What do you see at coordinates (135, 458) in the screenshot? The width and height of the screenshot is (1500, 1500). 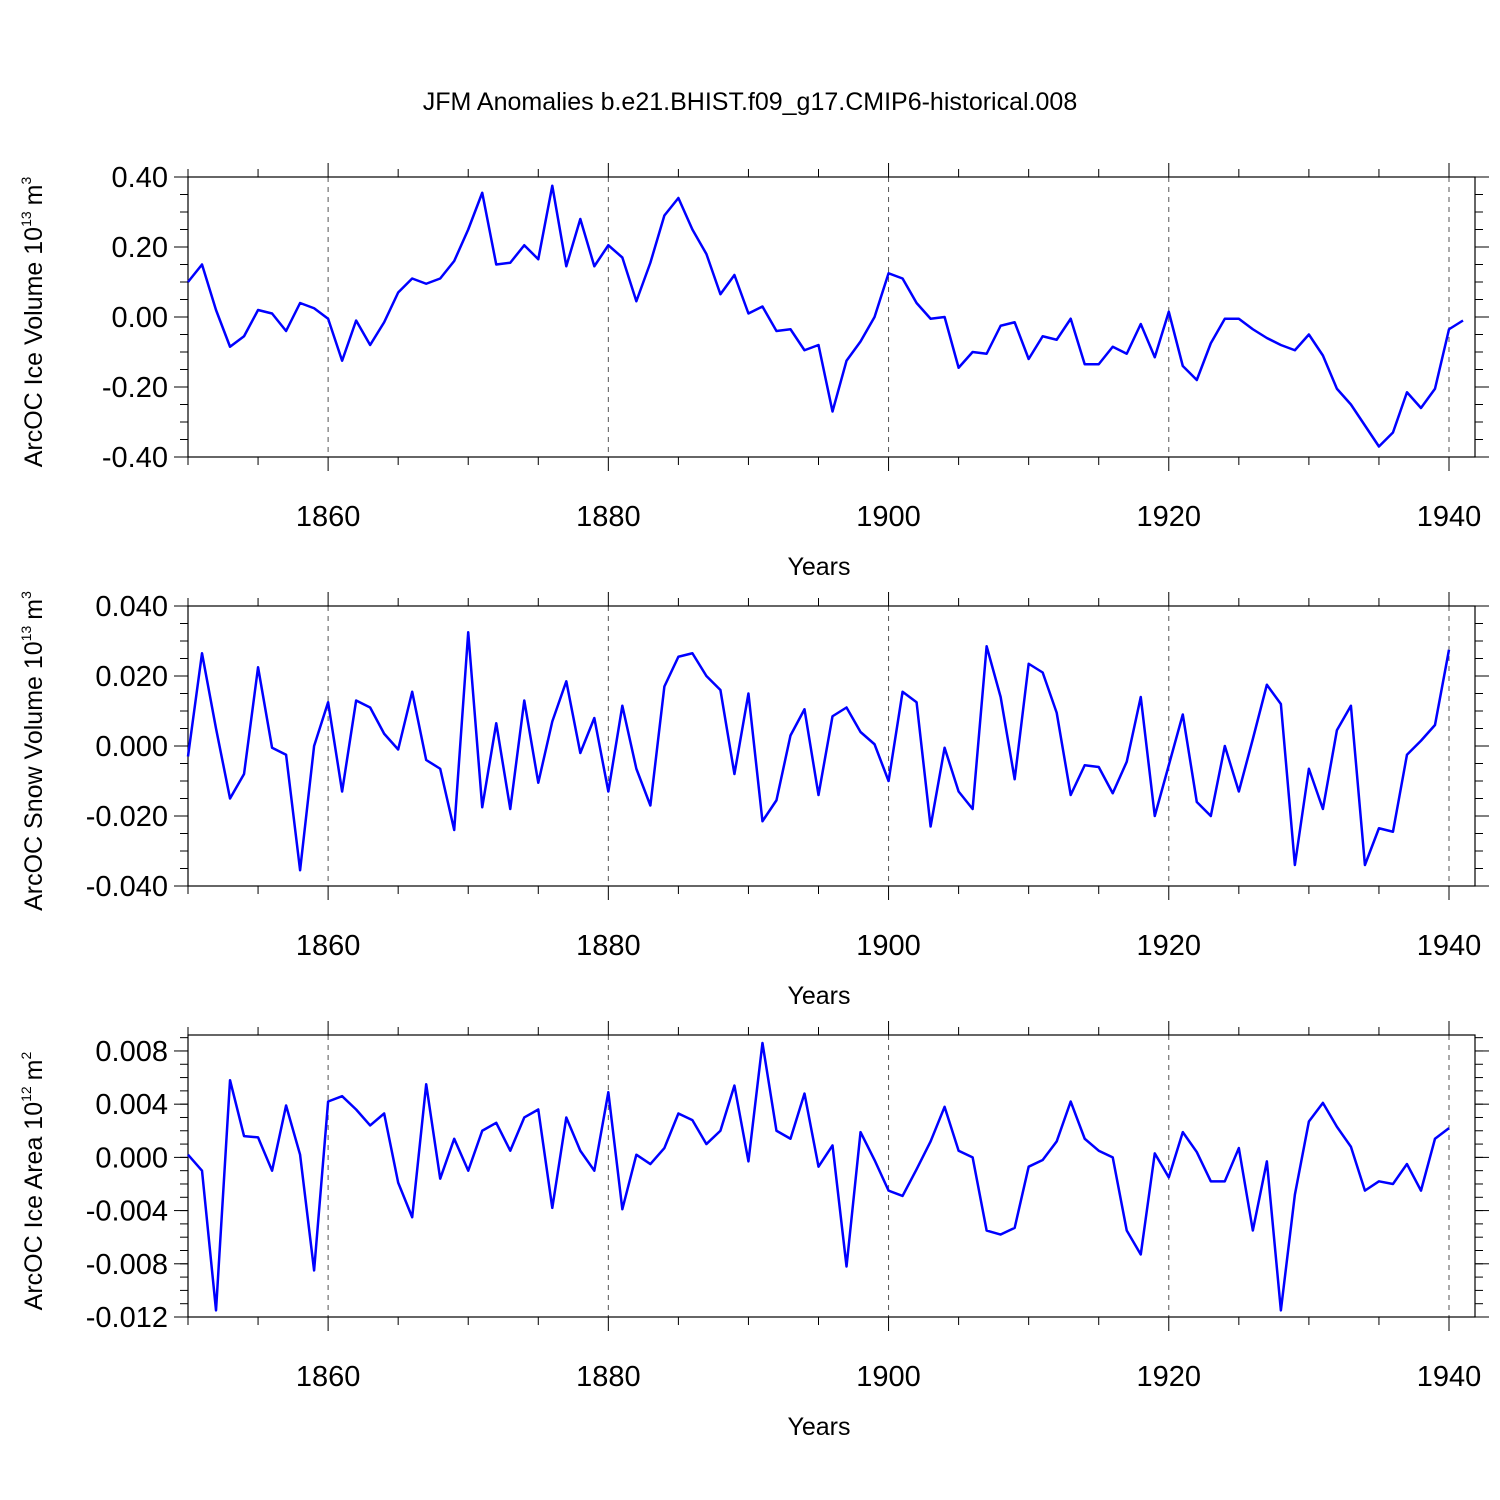 I see `y-tick-label: -0.40` at bounding box center [135, 458].